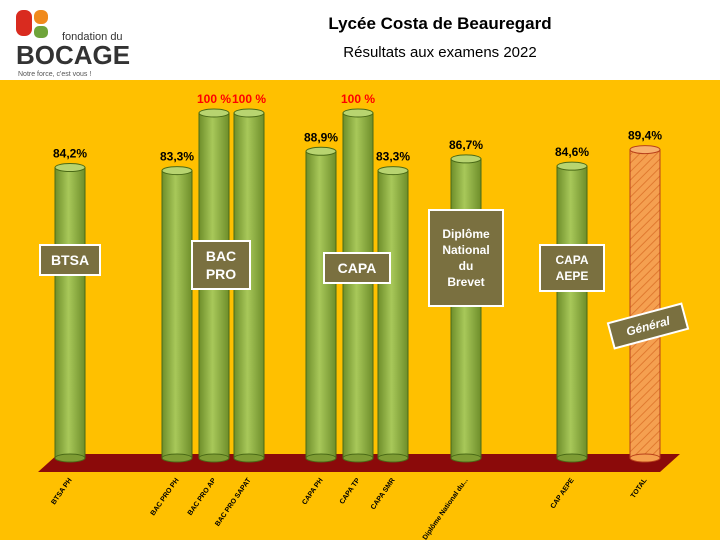  Describe the element at coordinates (249, 99) in the screenshot. I see `value-label-4: 100 %` at that location.